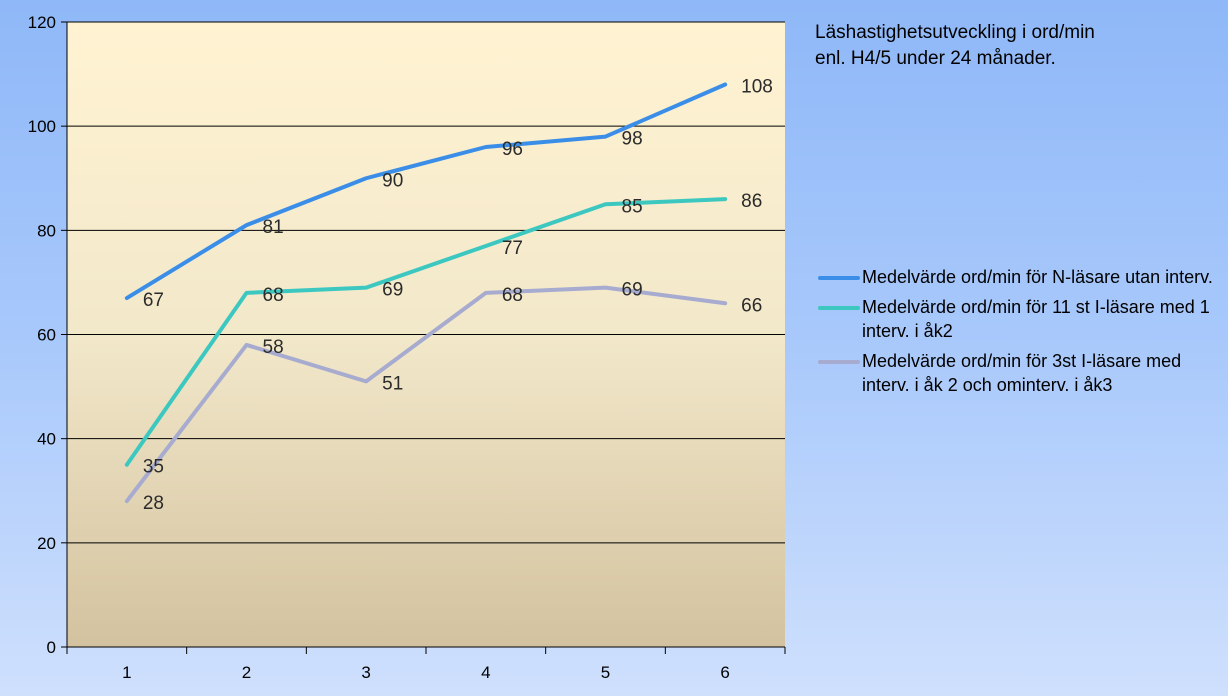  Describe the element at coordinates (42, 22) in the screenshot. I see `y-tick-label: 120` at that location.